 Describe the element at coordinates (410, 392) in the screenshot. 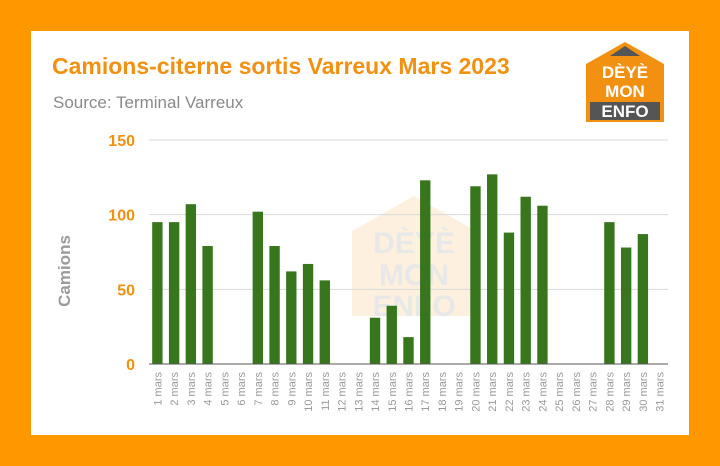

I see `x-tick-label: 16 mars` at that location.